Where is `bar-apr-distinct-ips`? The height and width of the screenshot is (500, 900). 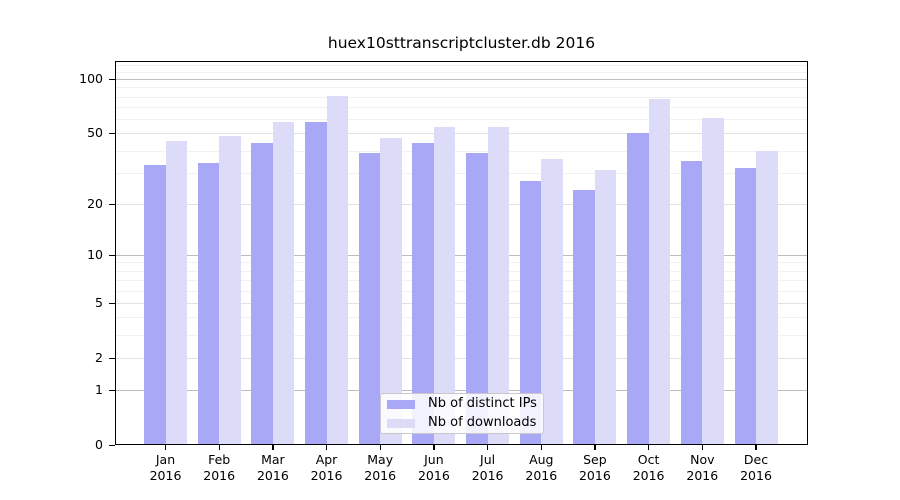
bar-apr-distinct-ips is located at coordinates (316, 283).